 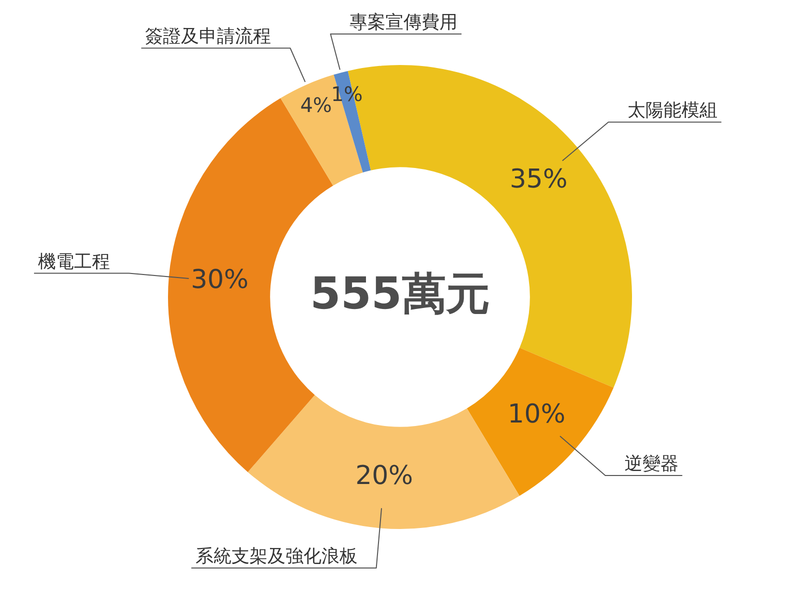 I want to click on slice-label: 太陽能模組, so click(x=672, y=111).